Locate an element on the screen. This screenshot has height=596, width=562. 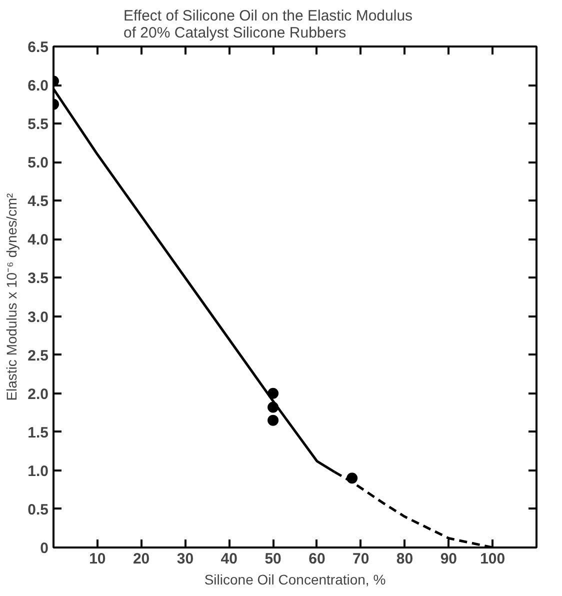
y-tick-label: 4.5 is located at coordinates (38, 201).